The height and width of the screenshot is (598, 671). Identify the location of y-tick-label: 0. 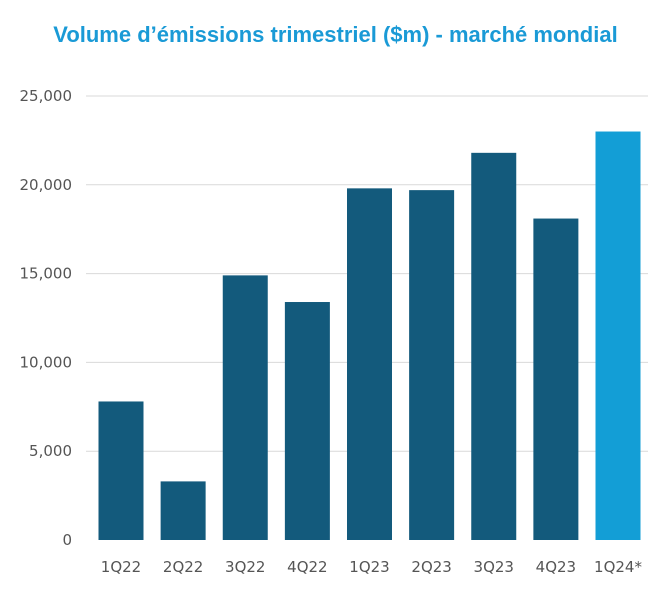
(67, 540).